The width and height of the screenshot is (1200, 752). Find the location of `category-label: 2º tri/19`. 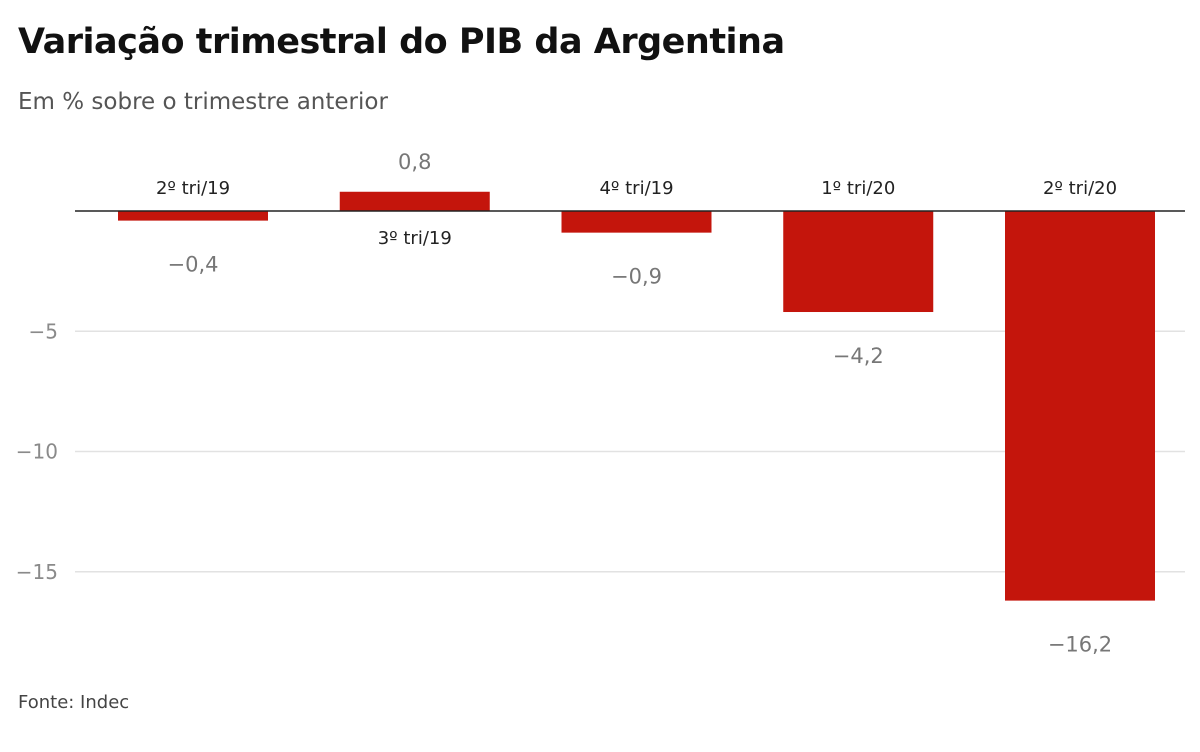

category-label: 2º tri/19 is located at coordinates (193, 188).